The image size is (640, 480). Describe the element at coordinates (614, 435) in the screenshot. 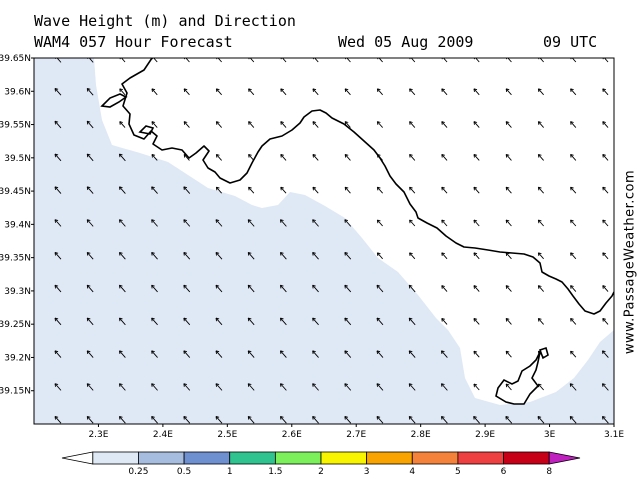

I see `lon-tick-label: 3.1E` at that location.